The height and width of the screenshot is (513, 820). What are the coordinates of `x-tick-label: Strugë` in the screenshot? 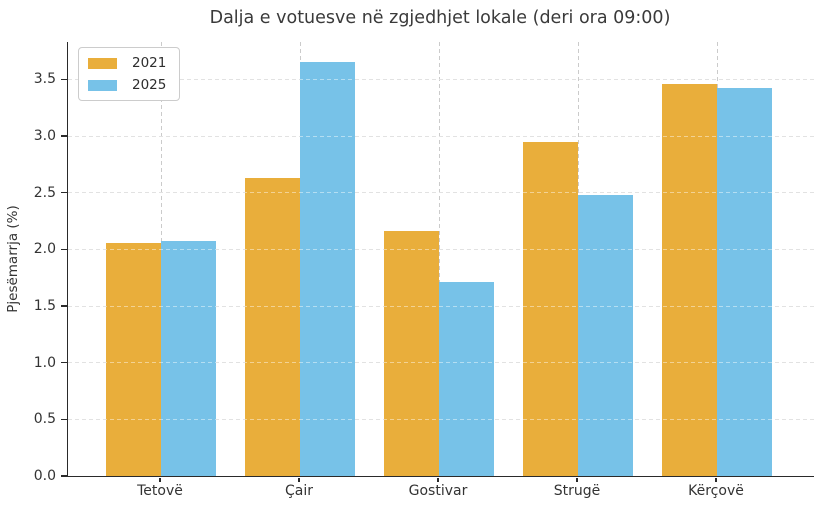 It's located at (577, 491).